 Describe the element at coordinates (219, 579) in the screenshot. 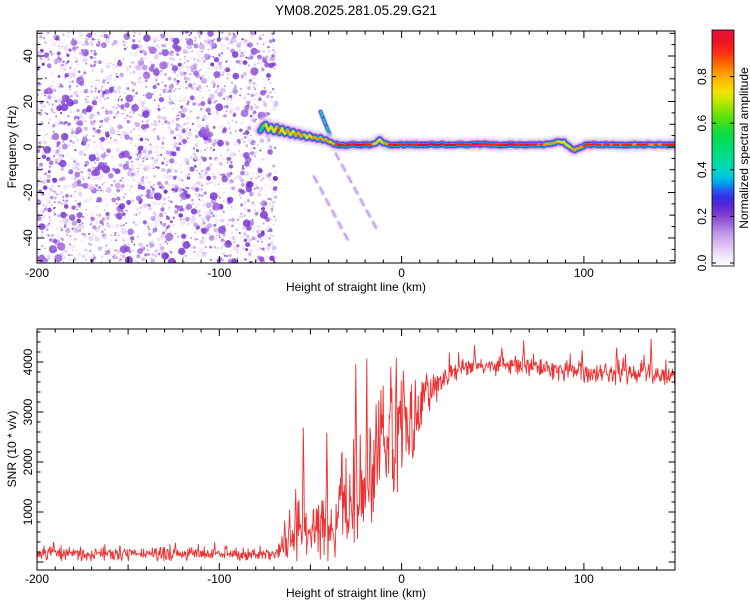

I see `x-tick-label: -100` at that location.